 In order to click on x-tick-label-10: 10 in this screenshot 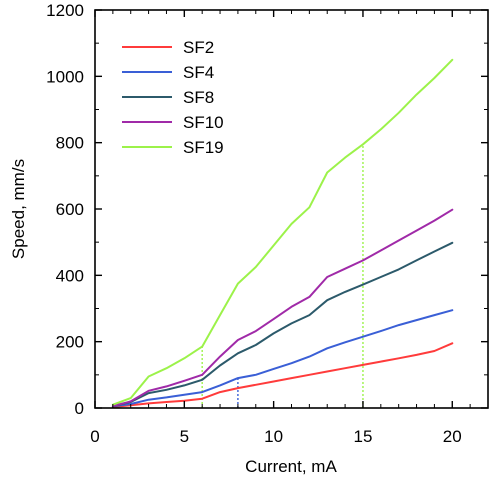, I will do `click(273, 436)`.